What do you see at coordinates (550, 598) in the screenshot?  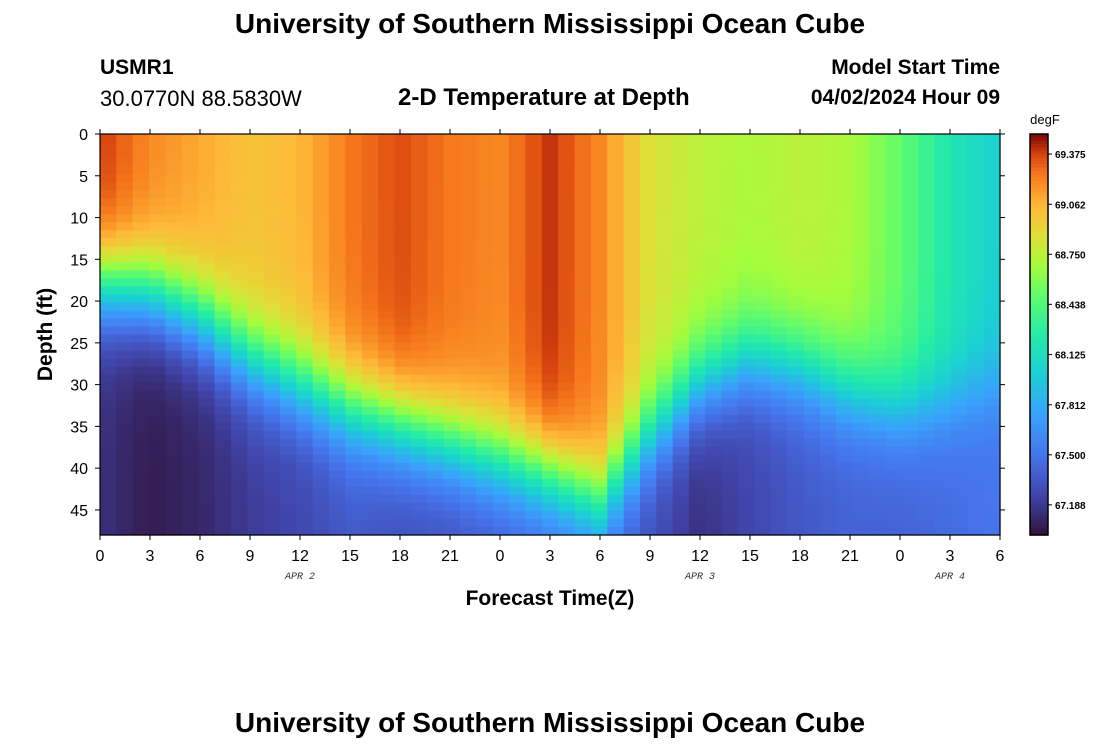 I see `x-axis-label: Forecast Time(Z)` at bounding box center [550, 598].